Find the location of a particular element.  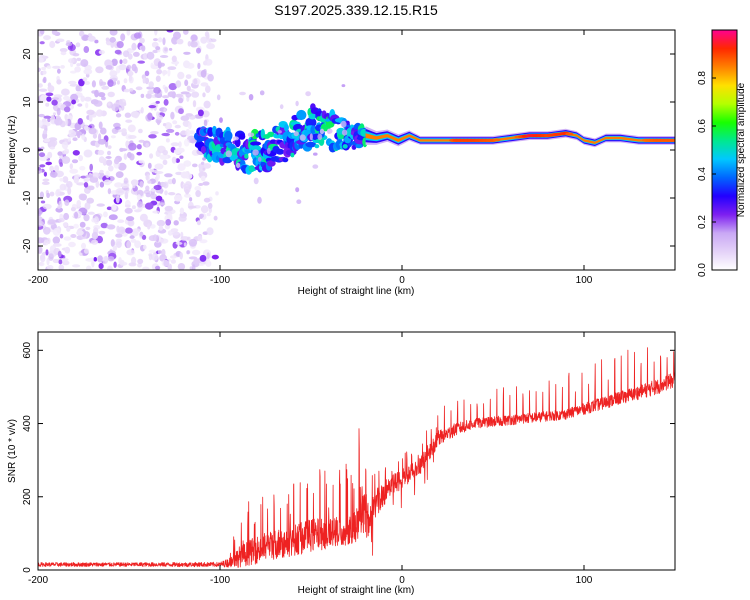

y-tick-label: -20 is located at coordinates (27, 245).